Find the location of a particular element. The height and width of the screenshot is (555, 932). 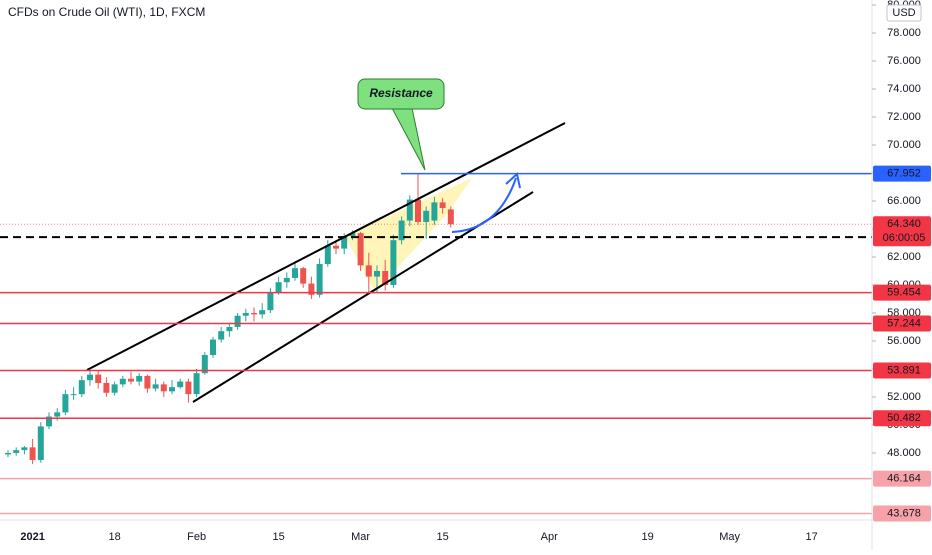

callout-box is located at coordinates (401, 94).